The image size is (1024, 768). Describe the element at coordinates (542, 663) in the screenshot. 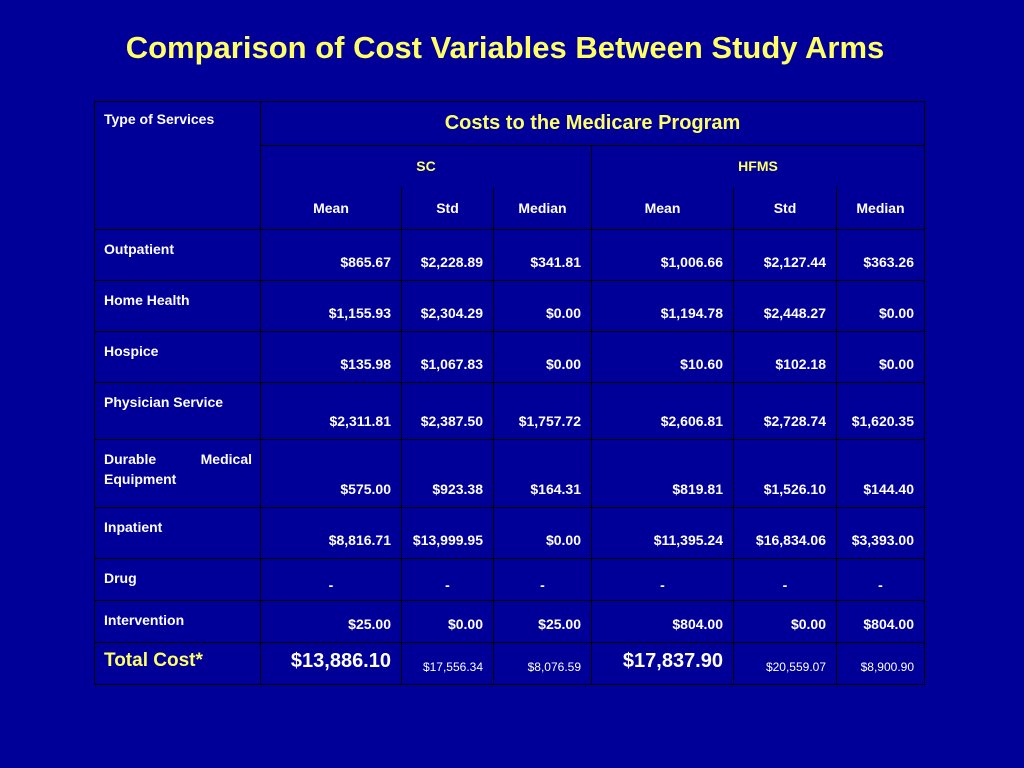

I see `total-cost-cell: $8,076.59` at that location.